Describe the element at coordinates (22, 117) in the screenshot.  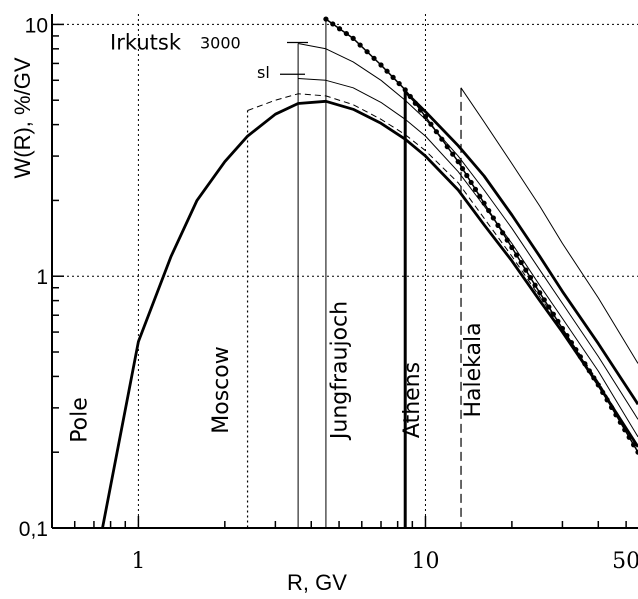
I see `y-axis-title: W(R), %/GV` at that location.